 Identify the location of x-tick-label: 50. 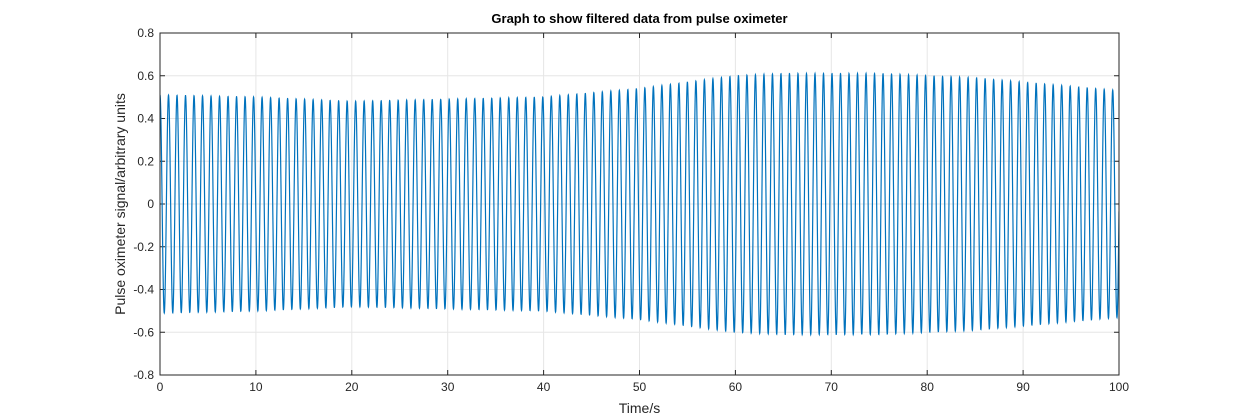
(640, 387).